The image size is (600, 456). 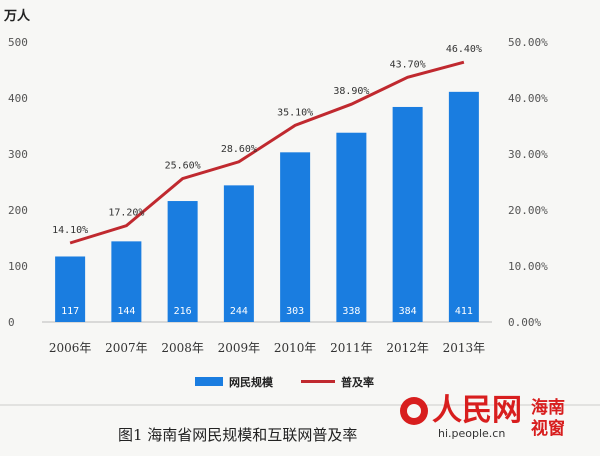 I want to click on y-tick-label: 100, so click(x=18, y=266).